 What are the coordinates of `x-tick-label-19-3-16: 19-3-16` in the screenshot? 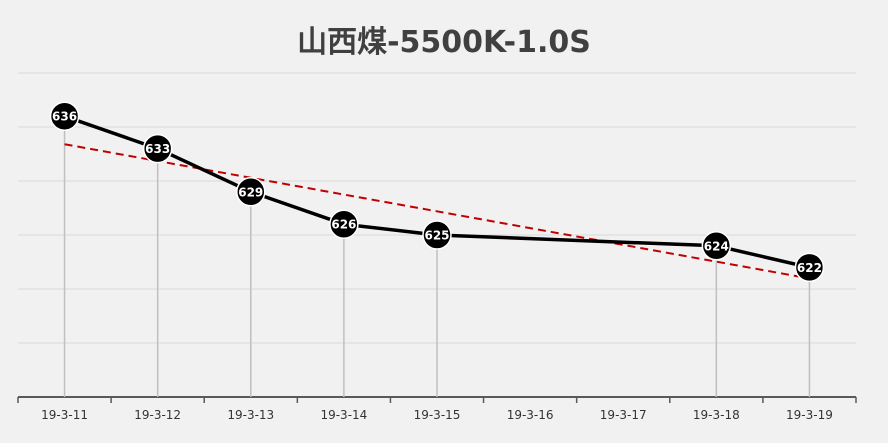 It's located at (530, 415).